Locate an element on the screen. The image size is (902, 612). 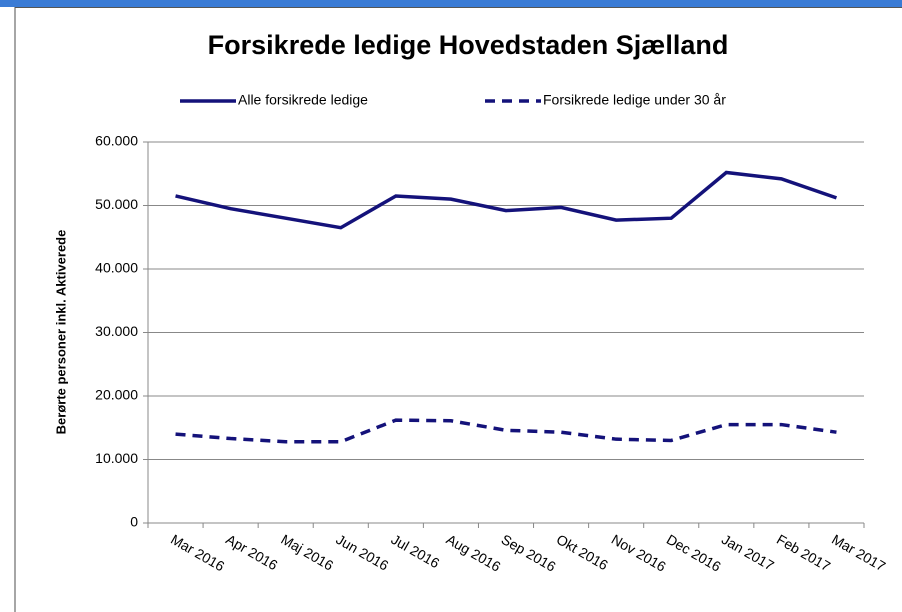
x-tick-label: Nov 2016 is located at coordinates (639, 553).